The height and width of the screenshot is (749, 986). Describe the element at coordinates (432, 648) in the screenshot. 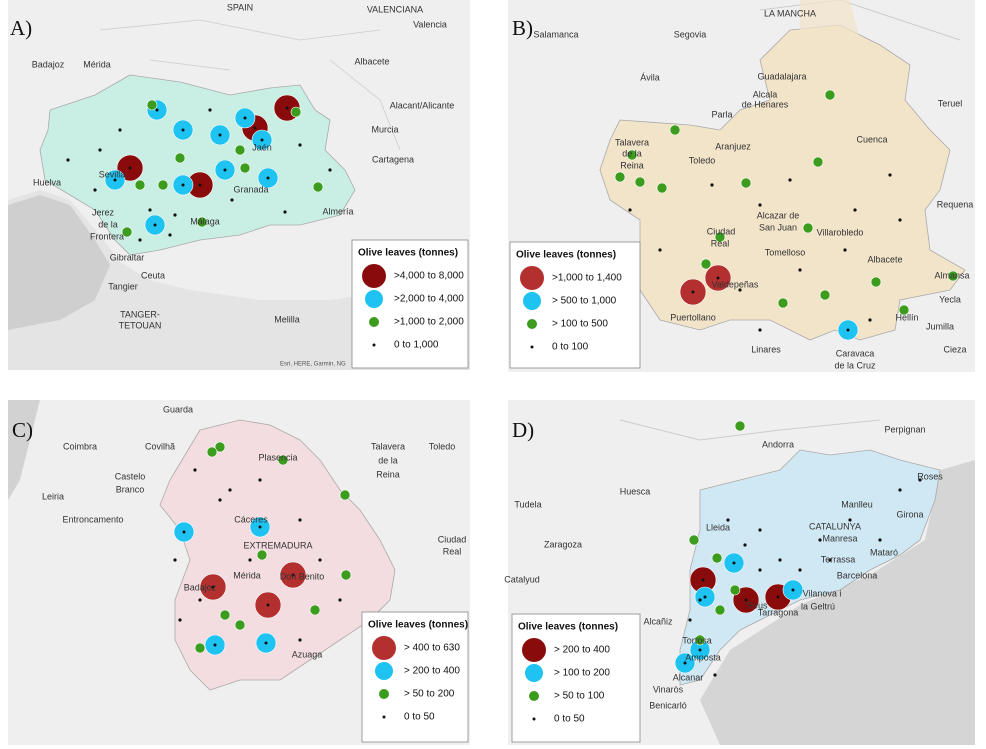

I see `legend-item: > 400 to 630` at that location.